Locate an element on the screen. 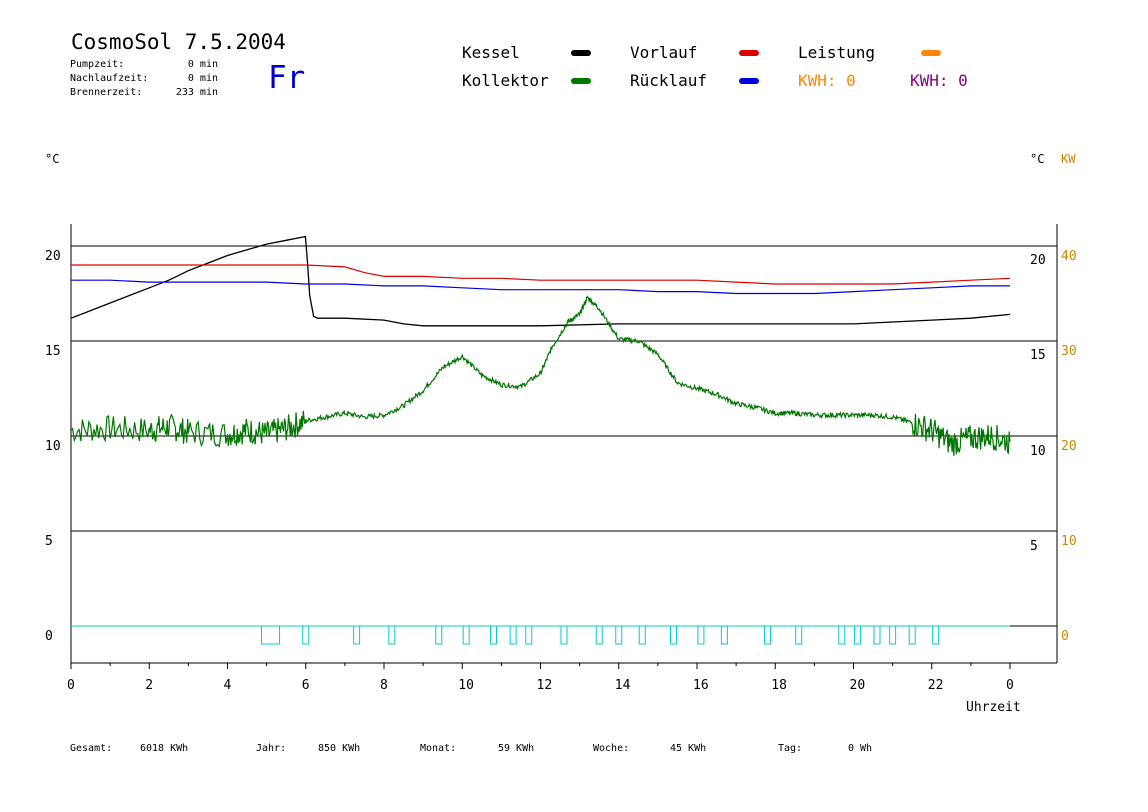  footer-jahr-label: Jahr: is located at coordinates (271, 748).